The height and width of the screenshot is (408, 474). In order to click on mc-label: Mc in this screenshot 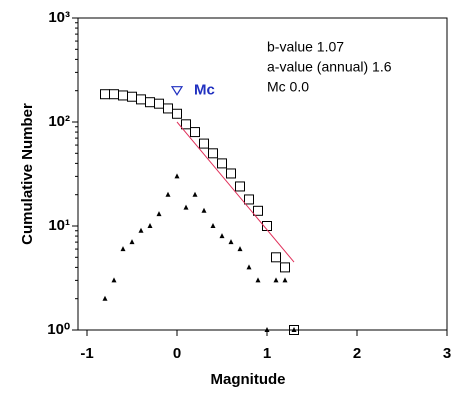, I will do `click(204, 90)`.